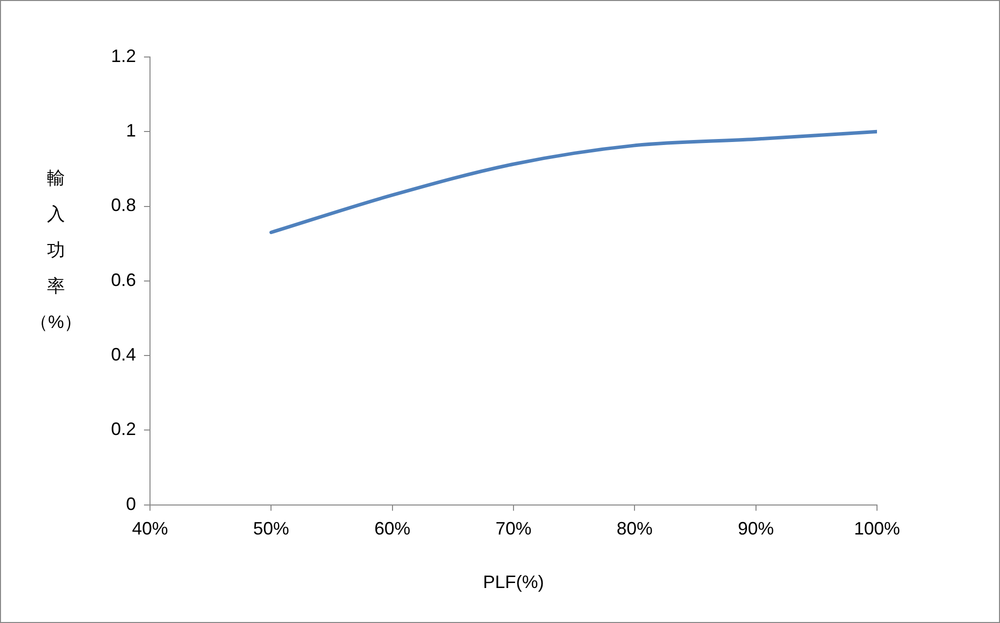 The width and height of the screenshot is (1000, 623). I want to click on x-tick-label: 40%, so click(150, 528).